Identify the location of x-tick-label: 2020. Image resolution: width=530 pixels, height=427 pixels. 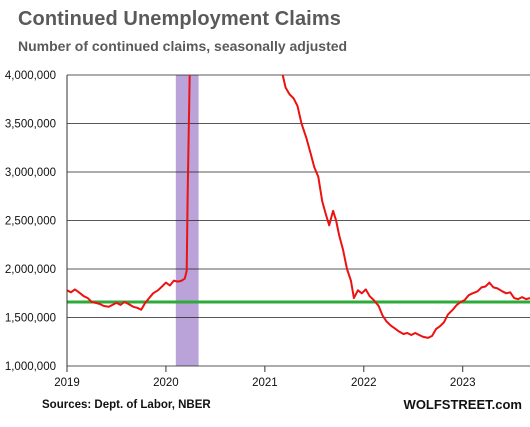
(166, 383).